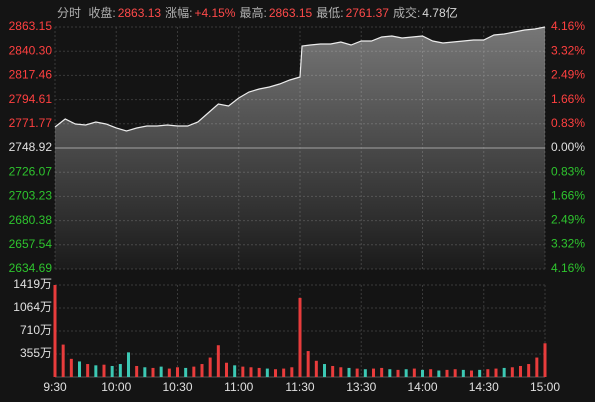  I want to click on y-tick-label: 355万, so click(36, 353).